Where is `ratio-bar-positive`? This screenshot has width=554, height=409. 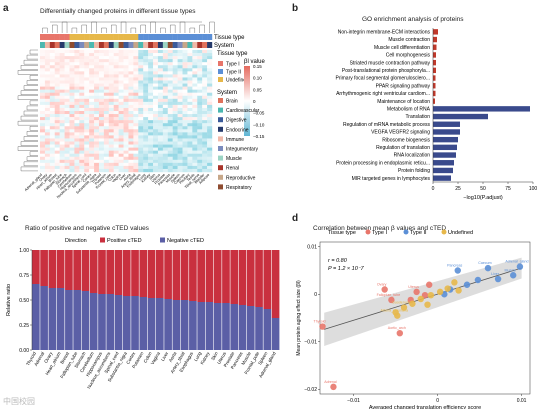 ratio-bar-positive is located at coordinates (118, 272).